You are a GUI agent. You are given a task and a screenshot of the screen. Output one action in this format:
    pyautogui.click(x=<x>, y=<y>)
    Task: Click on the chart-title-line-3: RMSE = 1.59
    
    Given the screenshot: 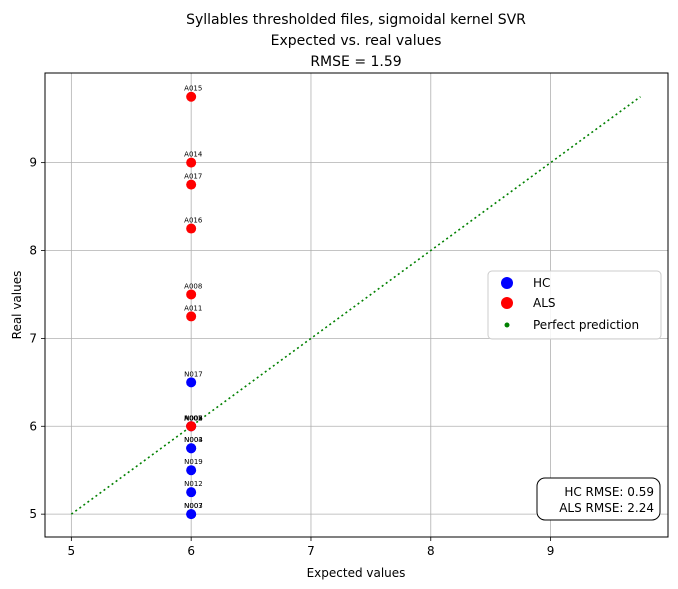 What is the action you would take?
    pyautogui.click(x=355, y=62)
    